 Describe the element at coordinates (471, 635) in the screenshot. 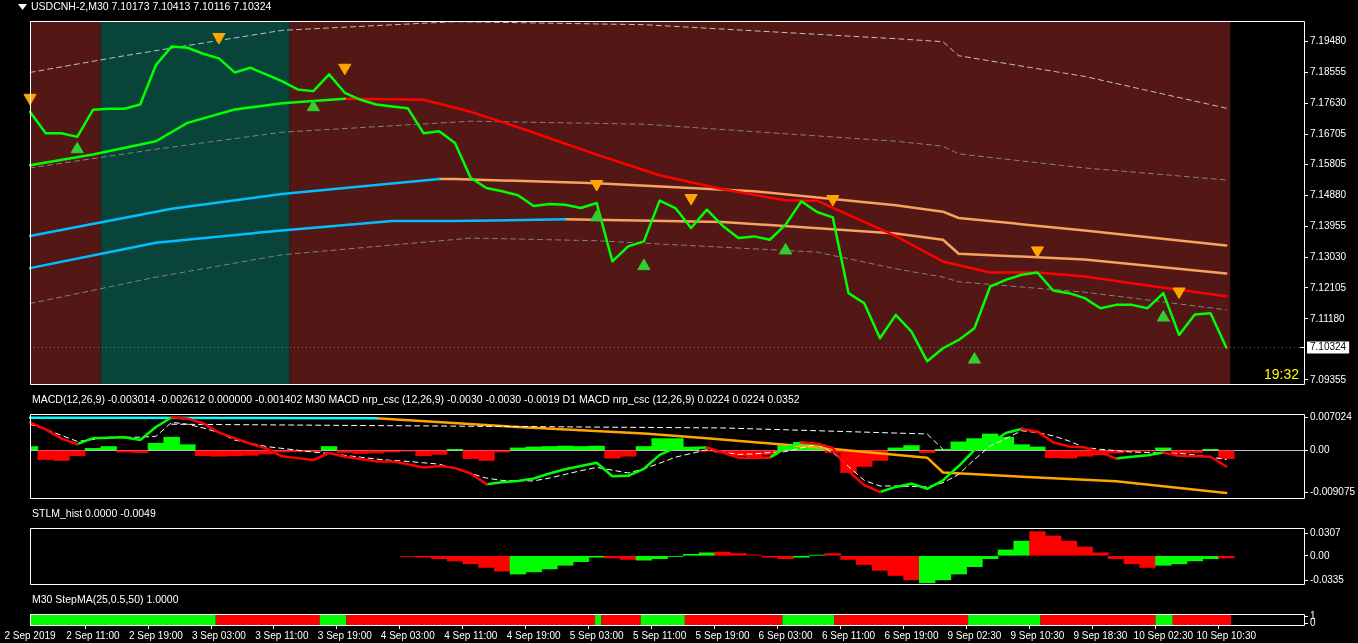

I see `x-tick-label: 4 Sep 11:00` at that location.